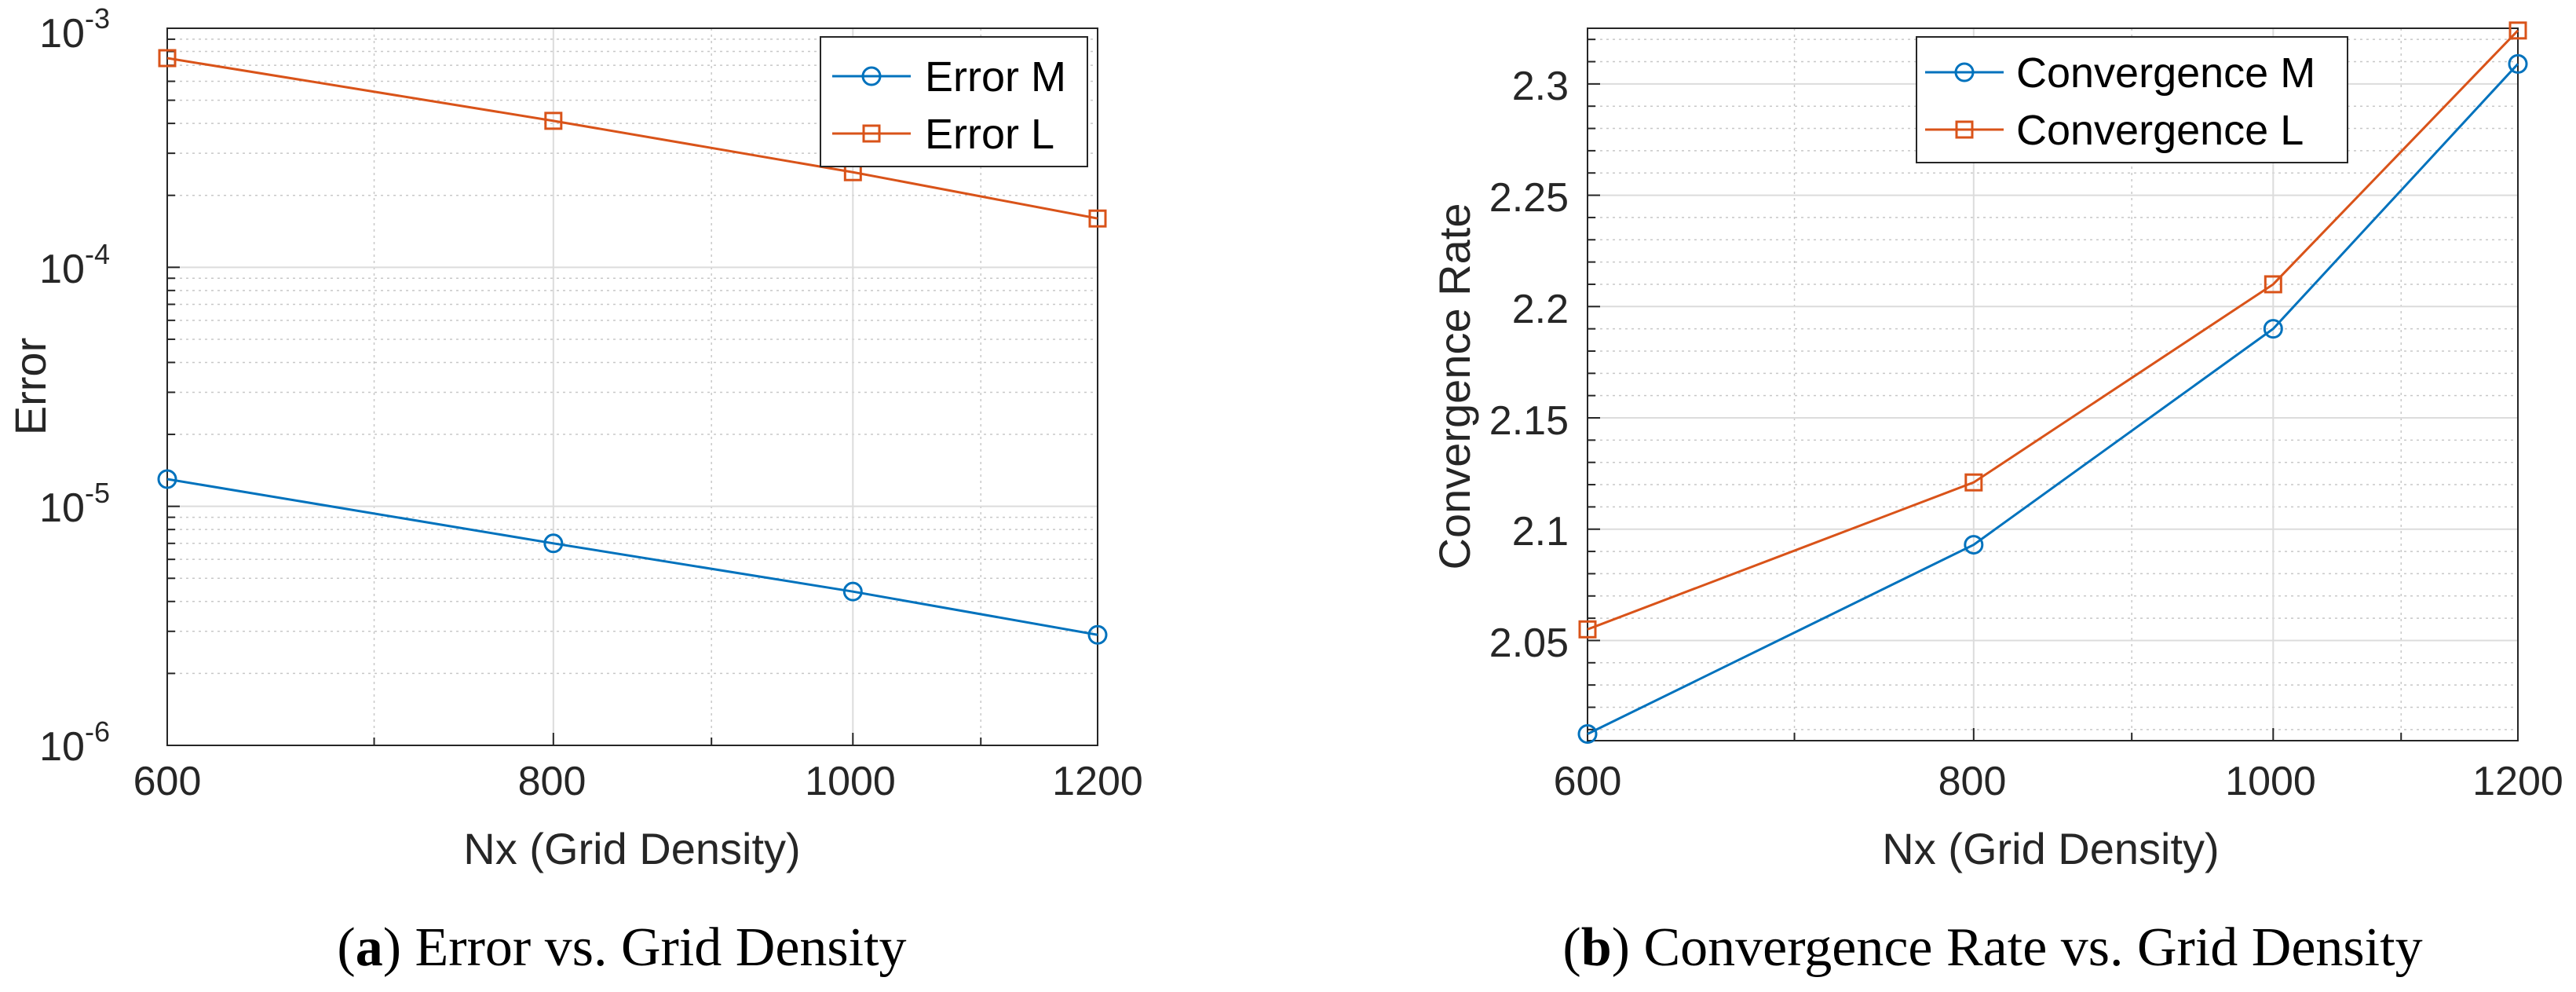 This screenshot has height=992, width=2576. I want to click on a-xtick-label: 800, so click(552, 782).